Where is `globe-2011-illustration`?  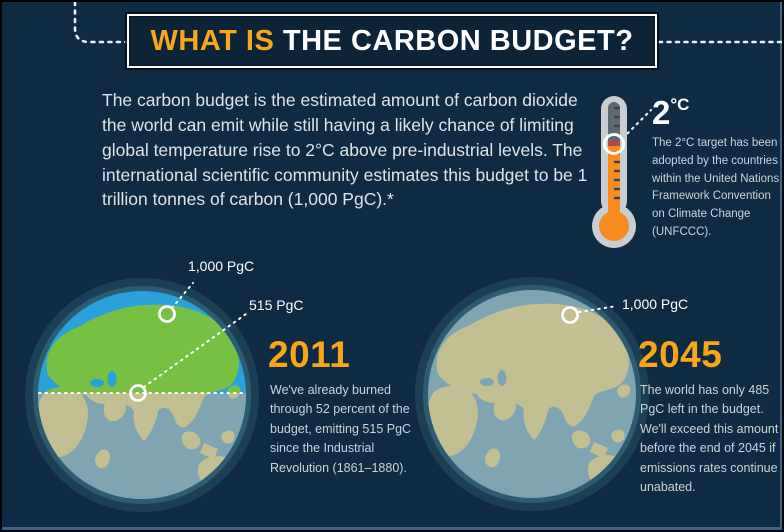 globe-2011-illustration is located at coordinates (142, 395).